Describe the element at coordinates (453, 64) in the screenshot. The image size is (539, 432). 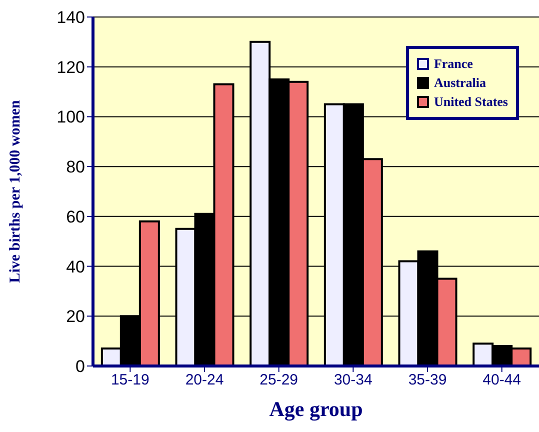
I see `legend-label: France` at that location.